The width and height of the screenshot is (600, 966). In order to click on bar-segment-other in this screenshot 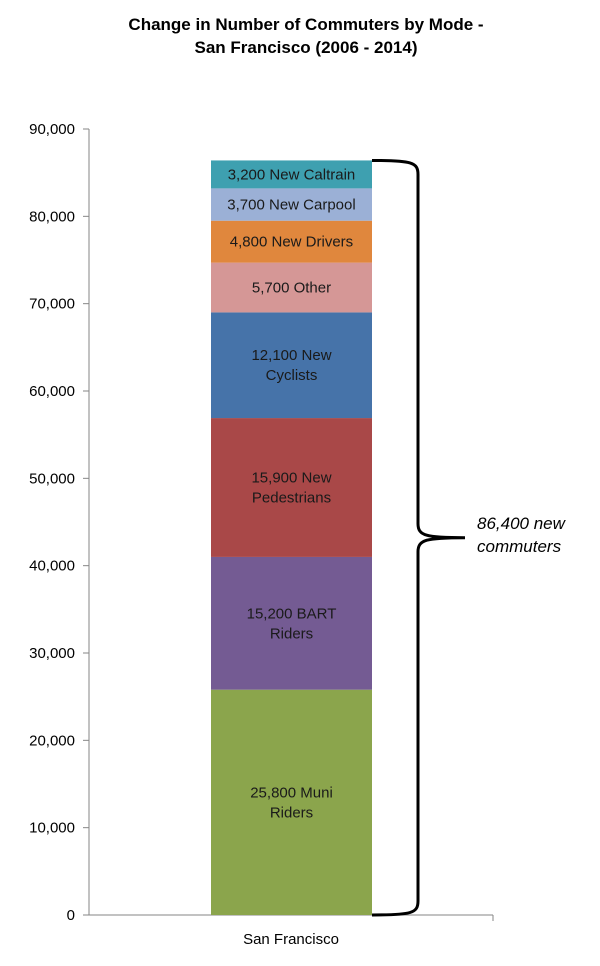, I will do `click(291, 287)`.